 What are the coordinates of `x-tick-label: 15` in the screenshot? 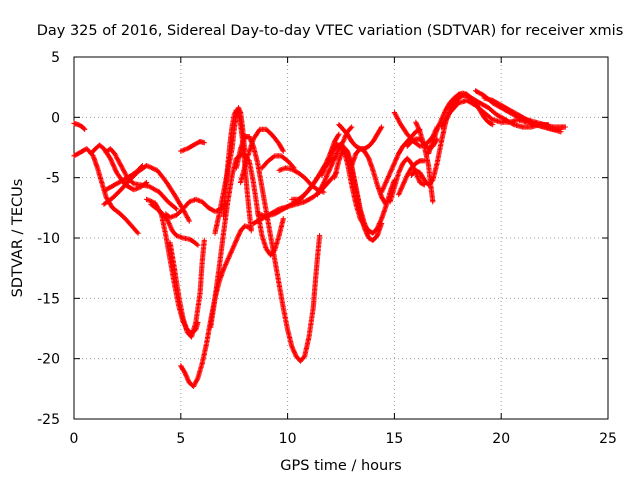 It's located at (394, 439).